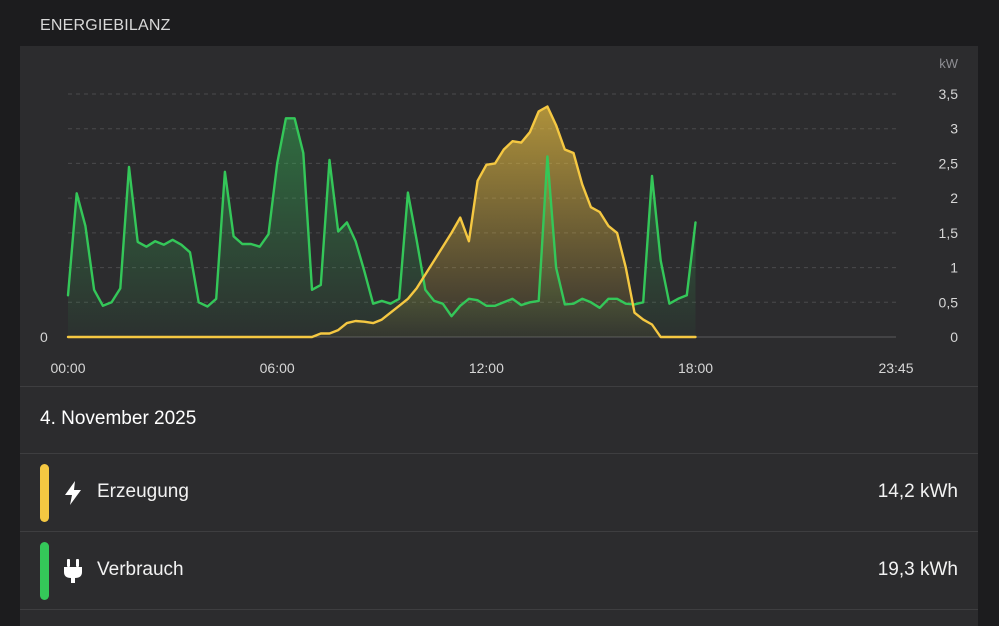 This screenshot has width=999, height=626. I want to click on consumption-label: Verbrauch, so click(140, 569).